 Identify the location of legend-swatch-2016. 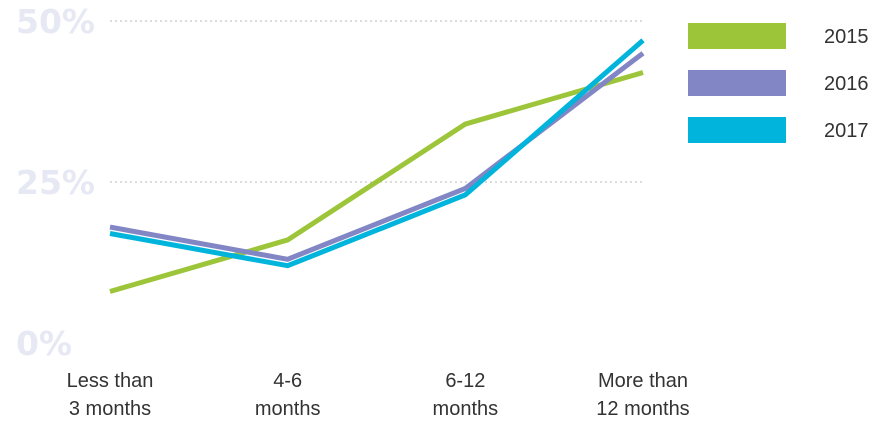
(737, 83).